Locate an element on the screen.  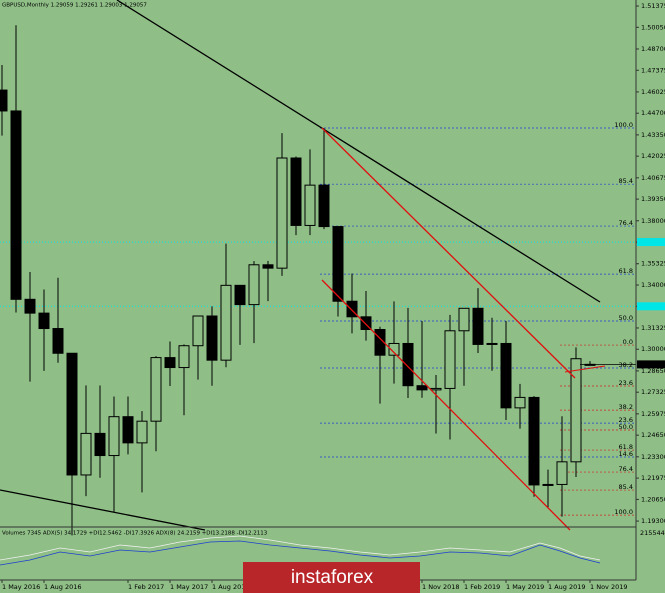
y-tick-label: 1.48700 is located at coordinates (653, 49).